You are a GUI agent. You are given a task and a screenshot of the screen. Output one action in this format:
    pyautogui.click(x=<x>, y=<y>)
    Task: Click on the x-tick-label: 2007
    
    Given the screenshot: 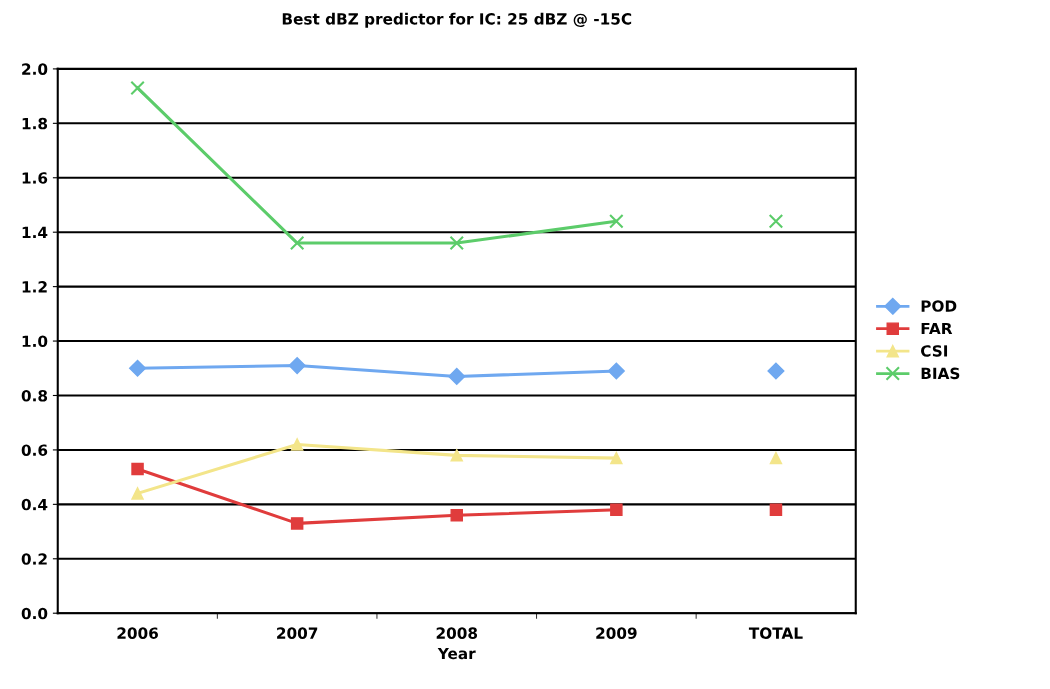 What is the action you would take?
    pyautogui.click(x=297, y=633)
    